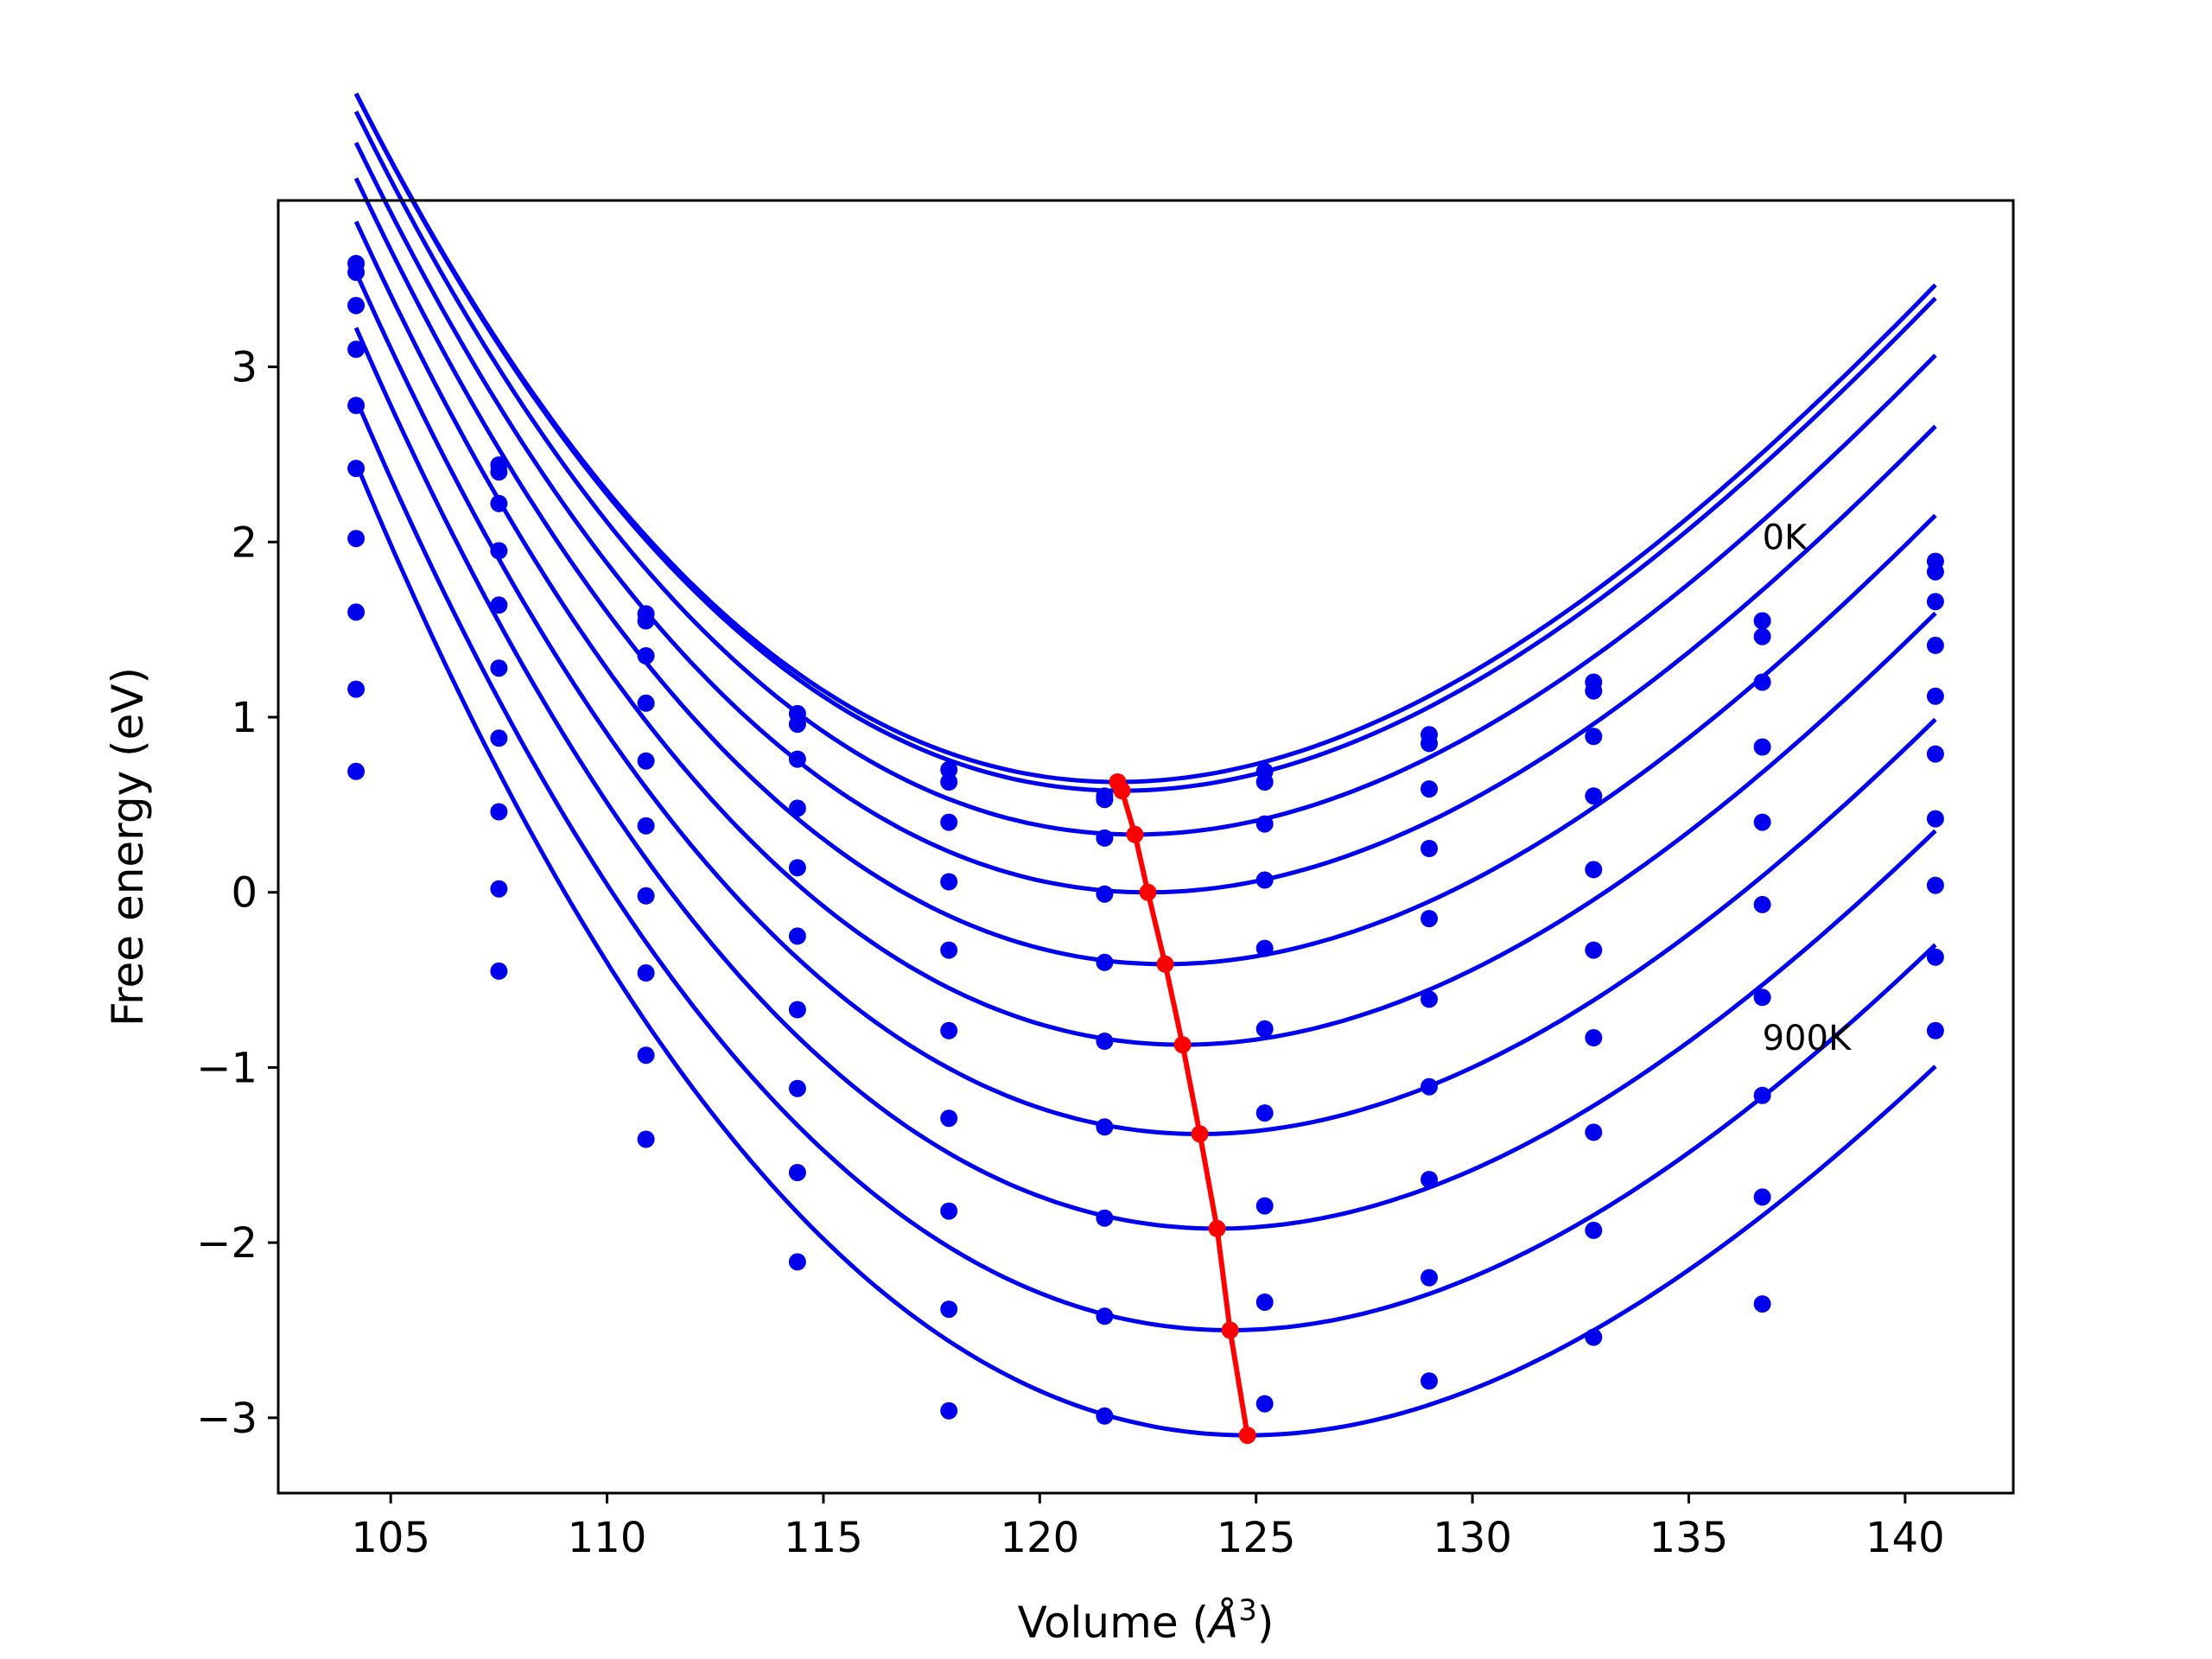 The image size is (2212, 1659). I want to click on minima-line, so click(1182, 1108).